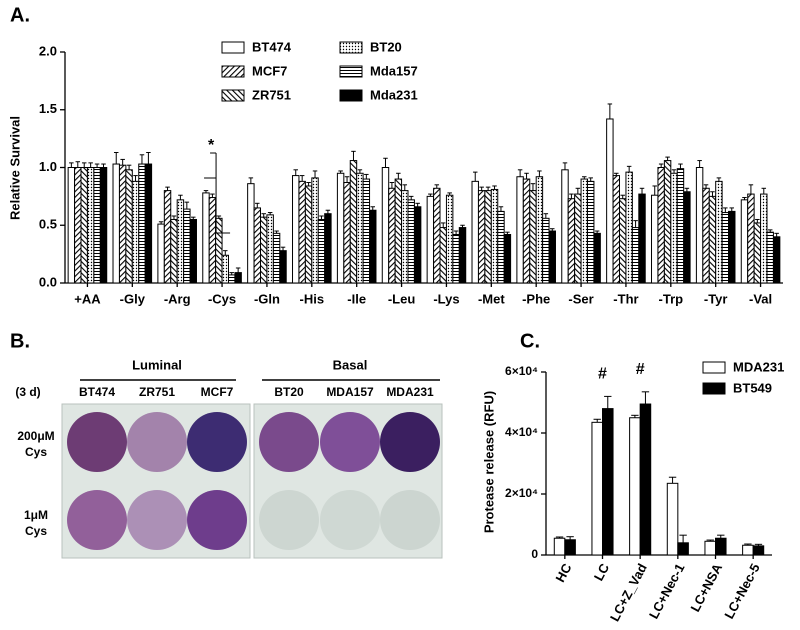 The width and height of the screenshot is (800, 630). What do you see at coordinates (628, 592) in the screenshot?
I see `x-tick-label: LC+Z_Vad` at bounding box center [628, 592].